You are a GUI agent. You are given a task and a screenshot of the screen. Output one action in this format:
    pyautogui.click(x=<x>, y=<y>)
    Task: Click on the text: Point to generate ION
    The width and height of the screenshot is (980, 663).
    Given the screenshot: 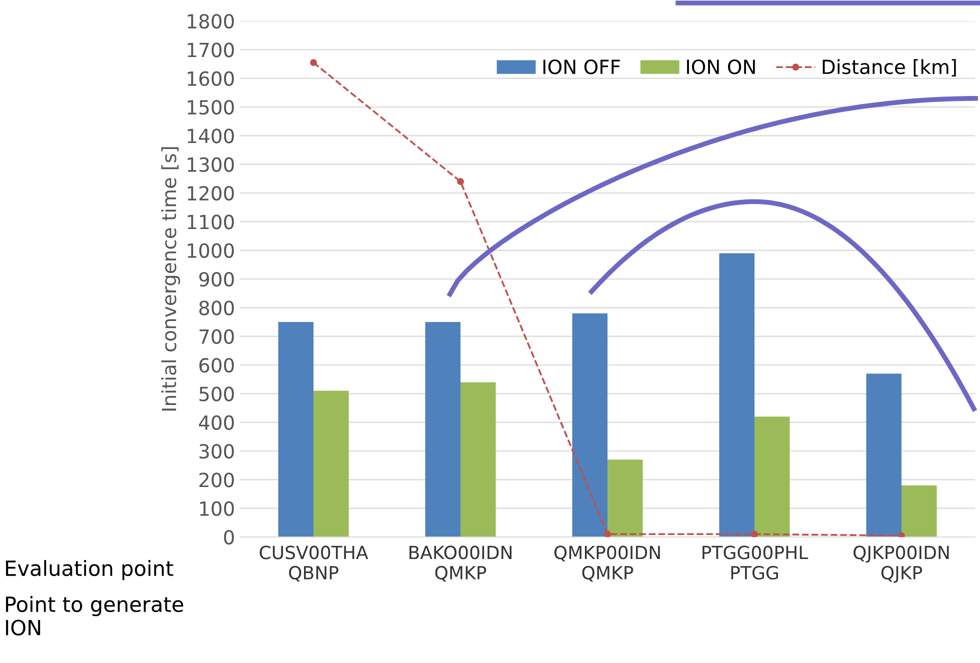 What is the action you would take?
    pyautogui.click(x=95, y=616)
    